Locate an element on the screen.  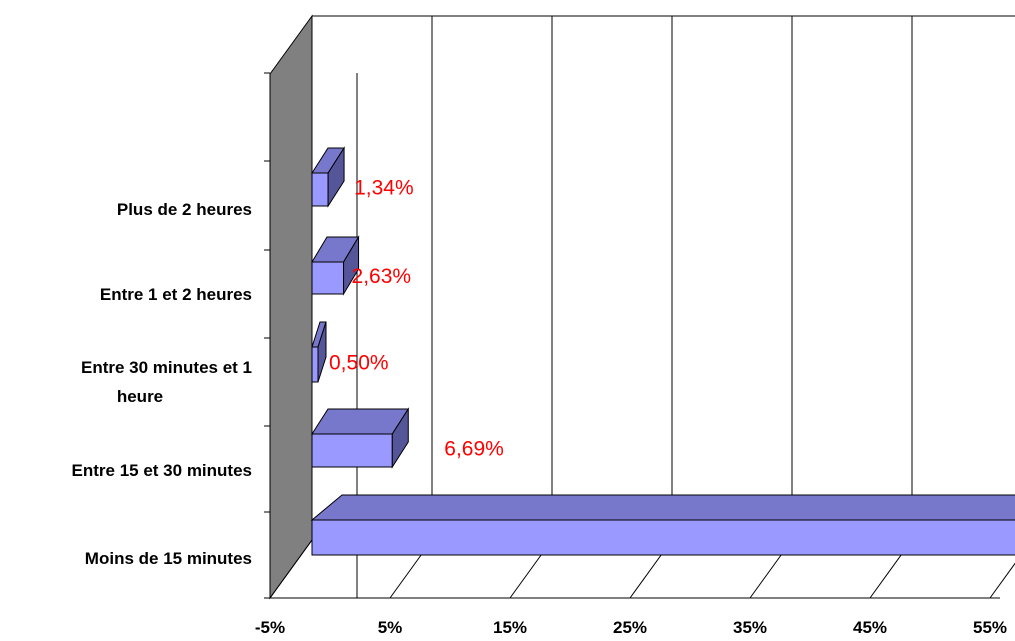
x-tick-label: 25% is located at coordinates (630, 627).